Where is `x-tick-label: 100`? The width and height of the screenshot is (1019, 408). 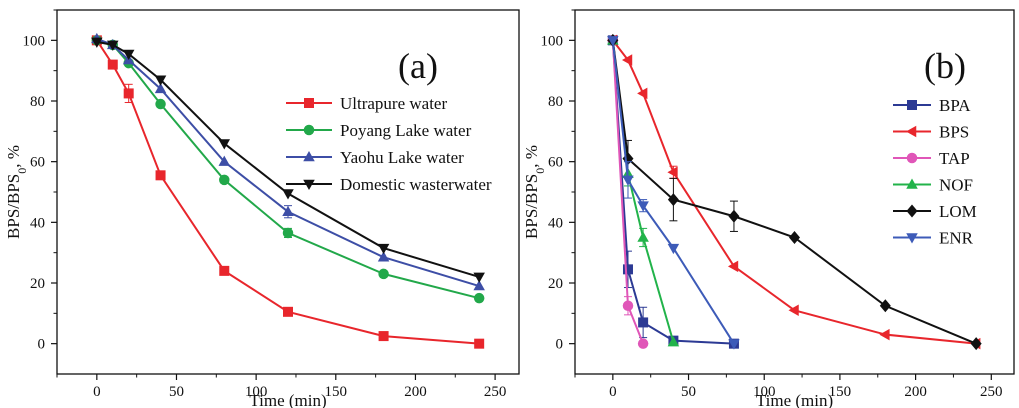 x-tick-label: 100 is located at coordinates (764, 392).